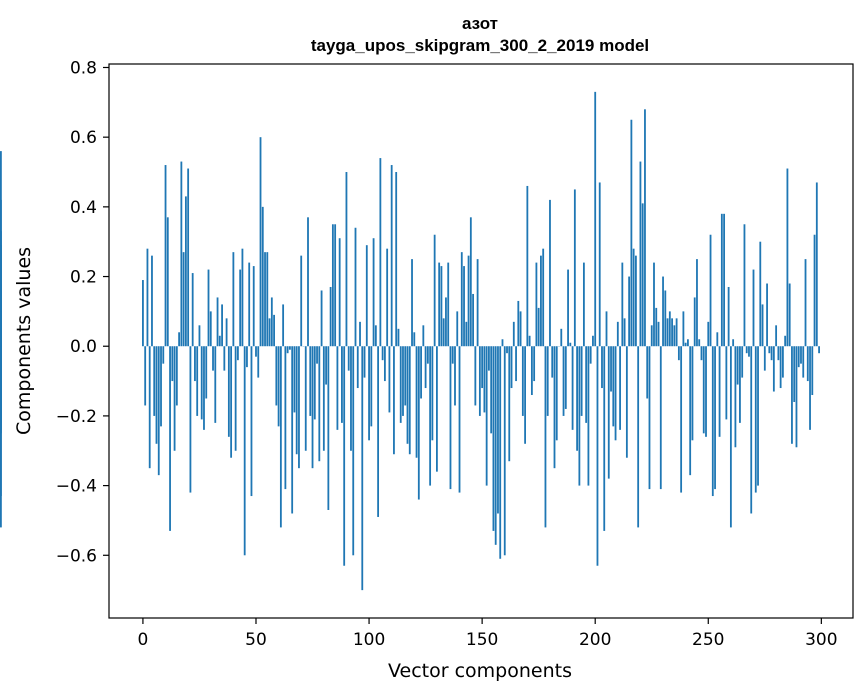  I want to click on bar-undefined, so click(1, 437).